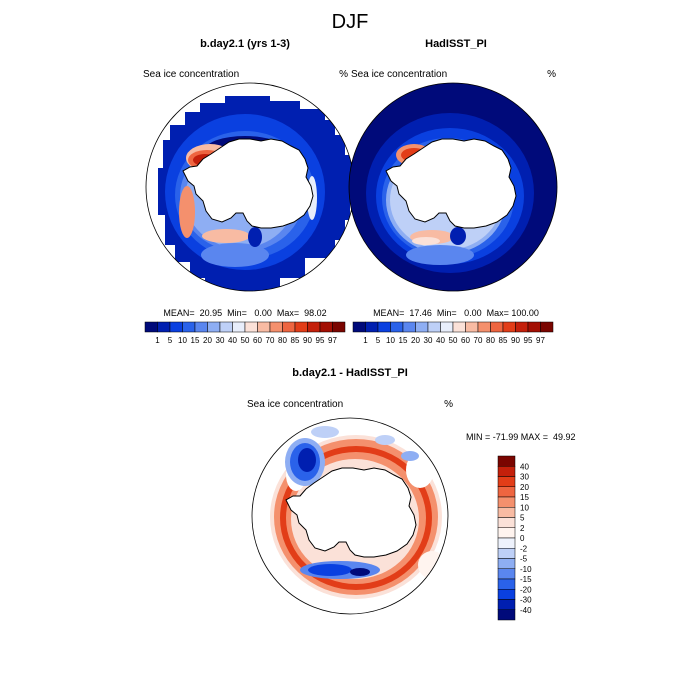  Describe the element at coordinates (270, 340) in the screenshot. I see `panel-model-colorbar-tick-label: 70` at that location.